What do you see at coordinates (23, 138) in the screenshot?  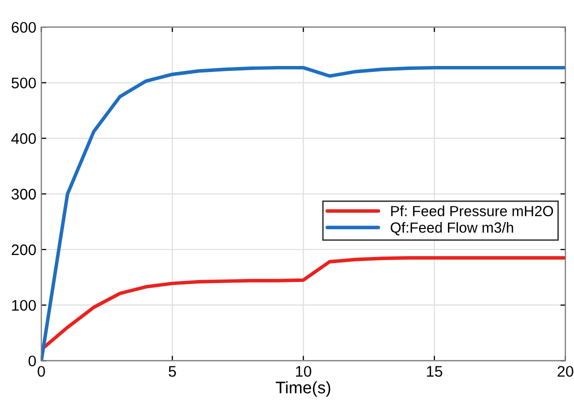 I see `y-tick-label: 400` at bounding box center [23, 138].